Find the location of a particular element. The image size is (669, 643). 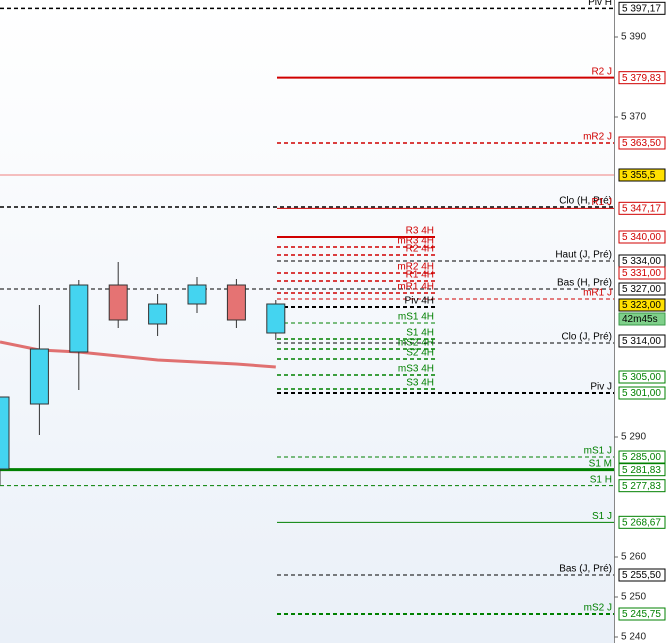

price-box-label: 5 305,00 is located at coordinates (641, 377).